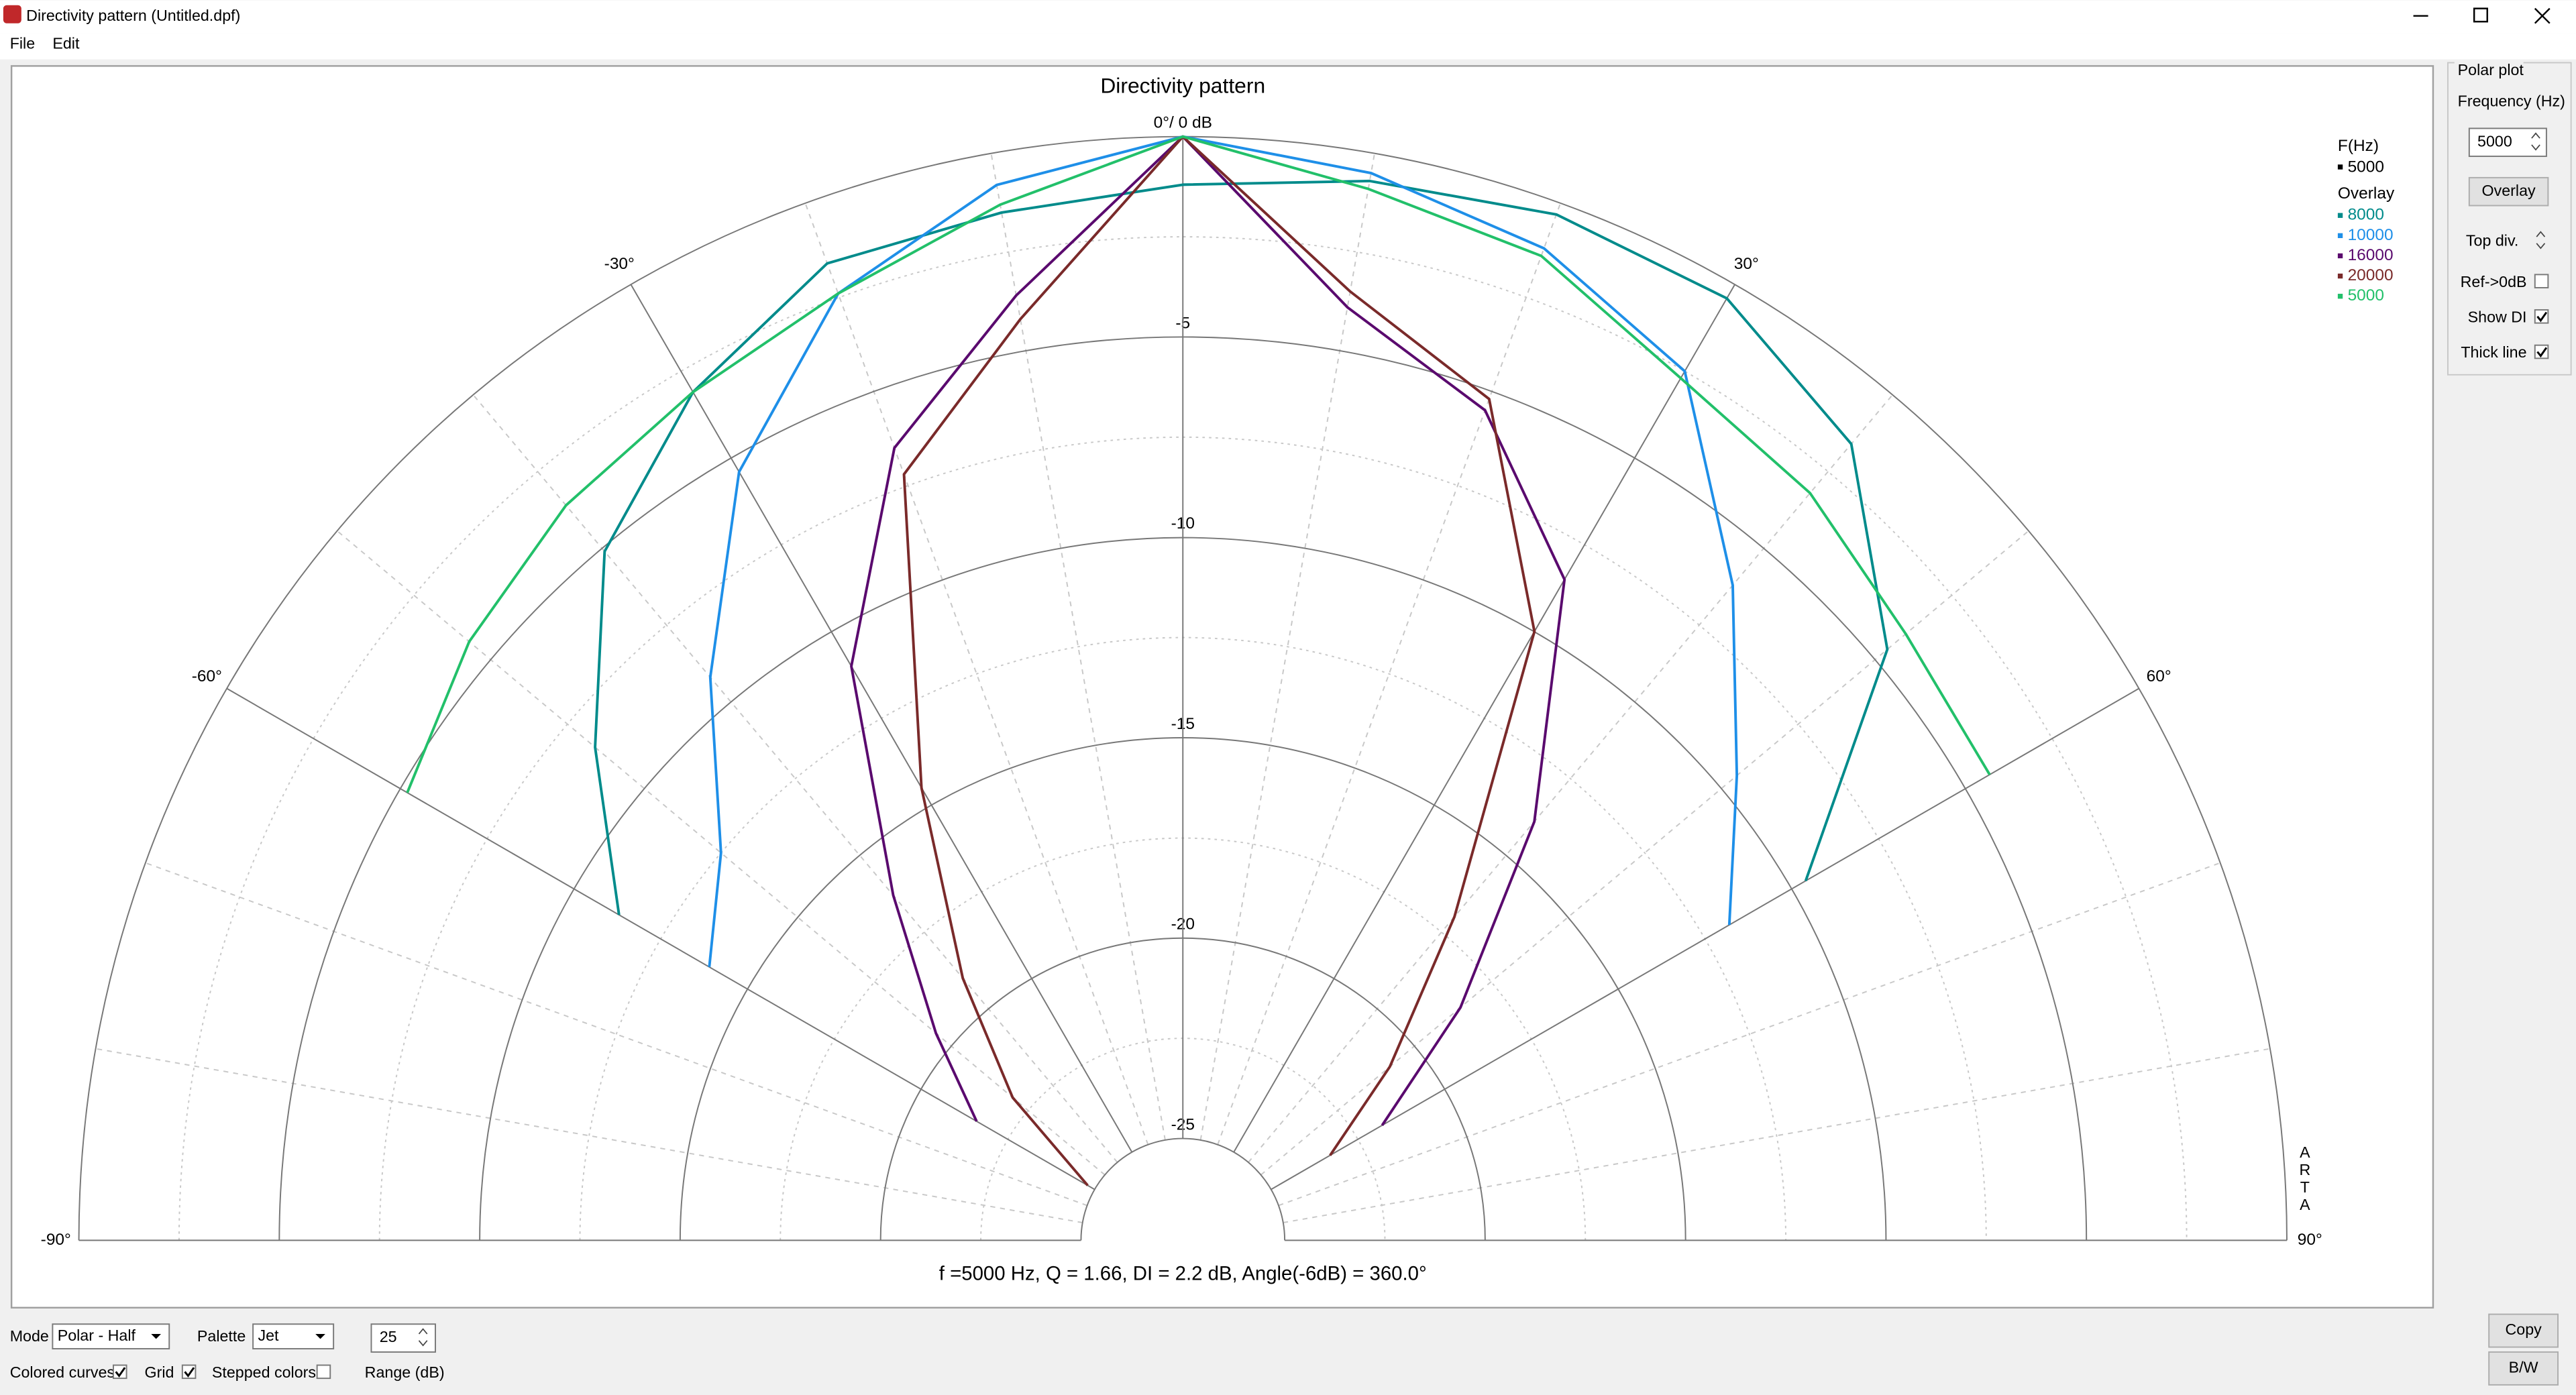 Image resolution: width=2576 pixels, height=1395 pixels. Describe the element at coordinates (2492, 240) in the screenshot. I see `field-label: Top div.` at that location.